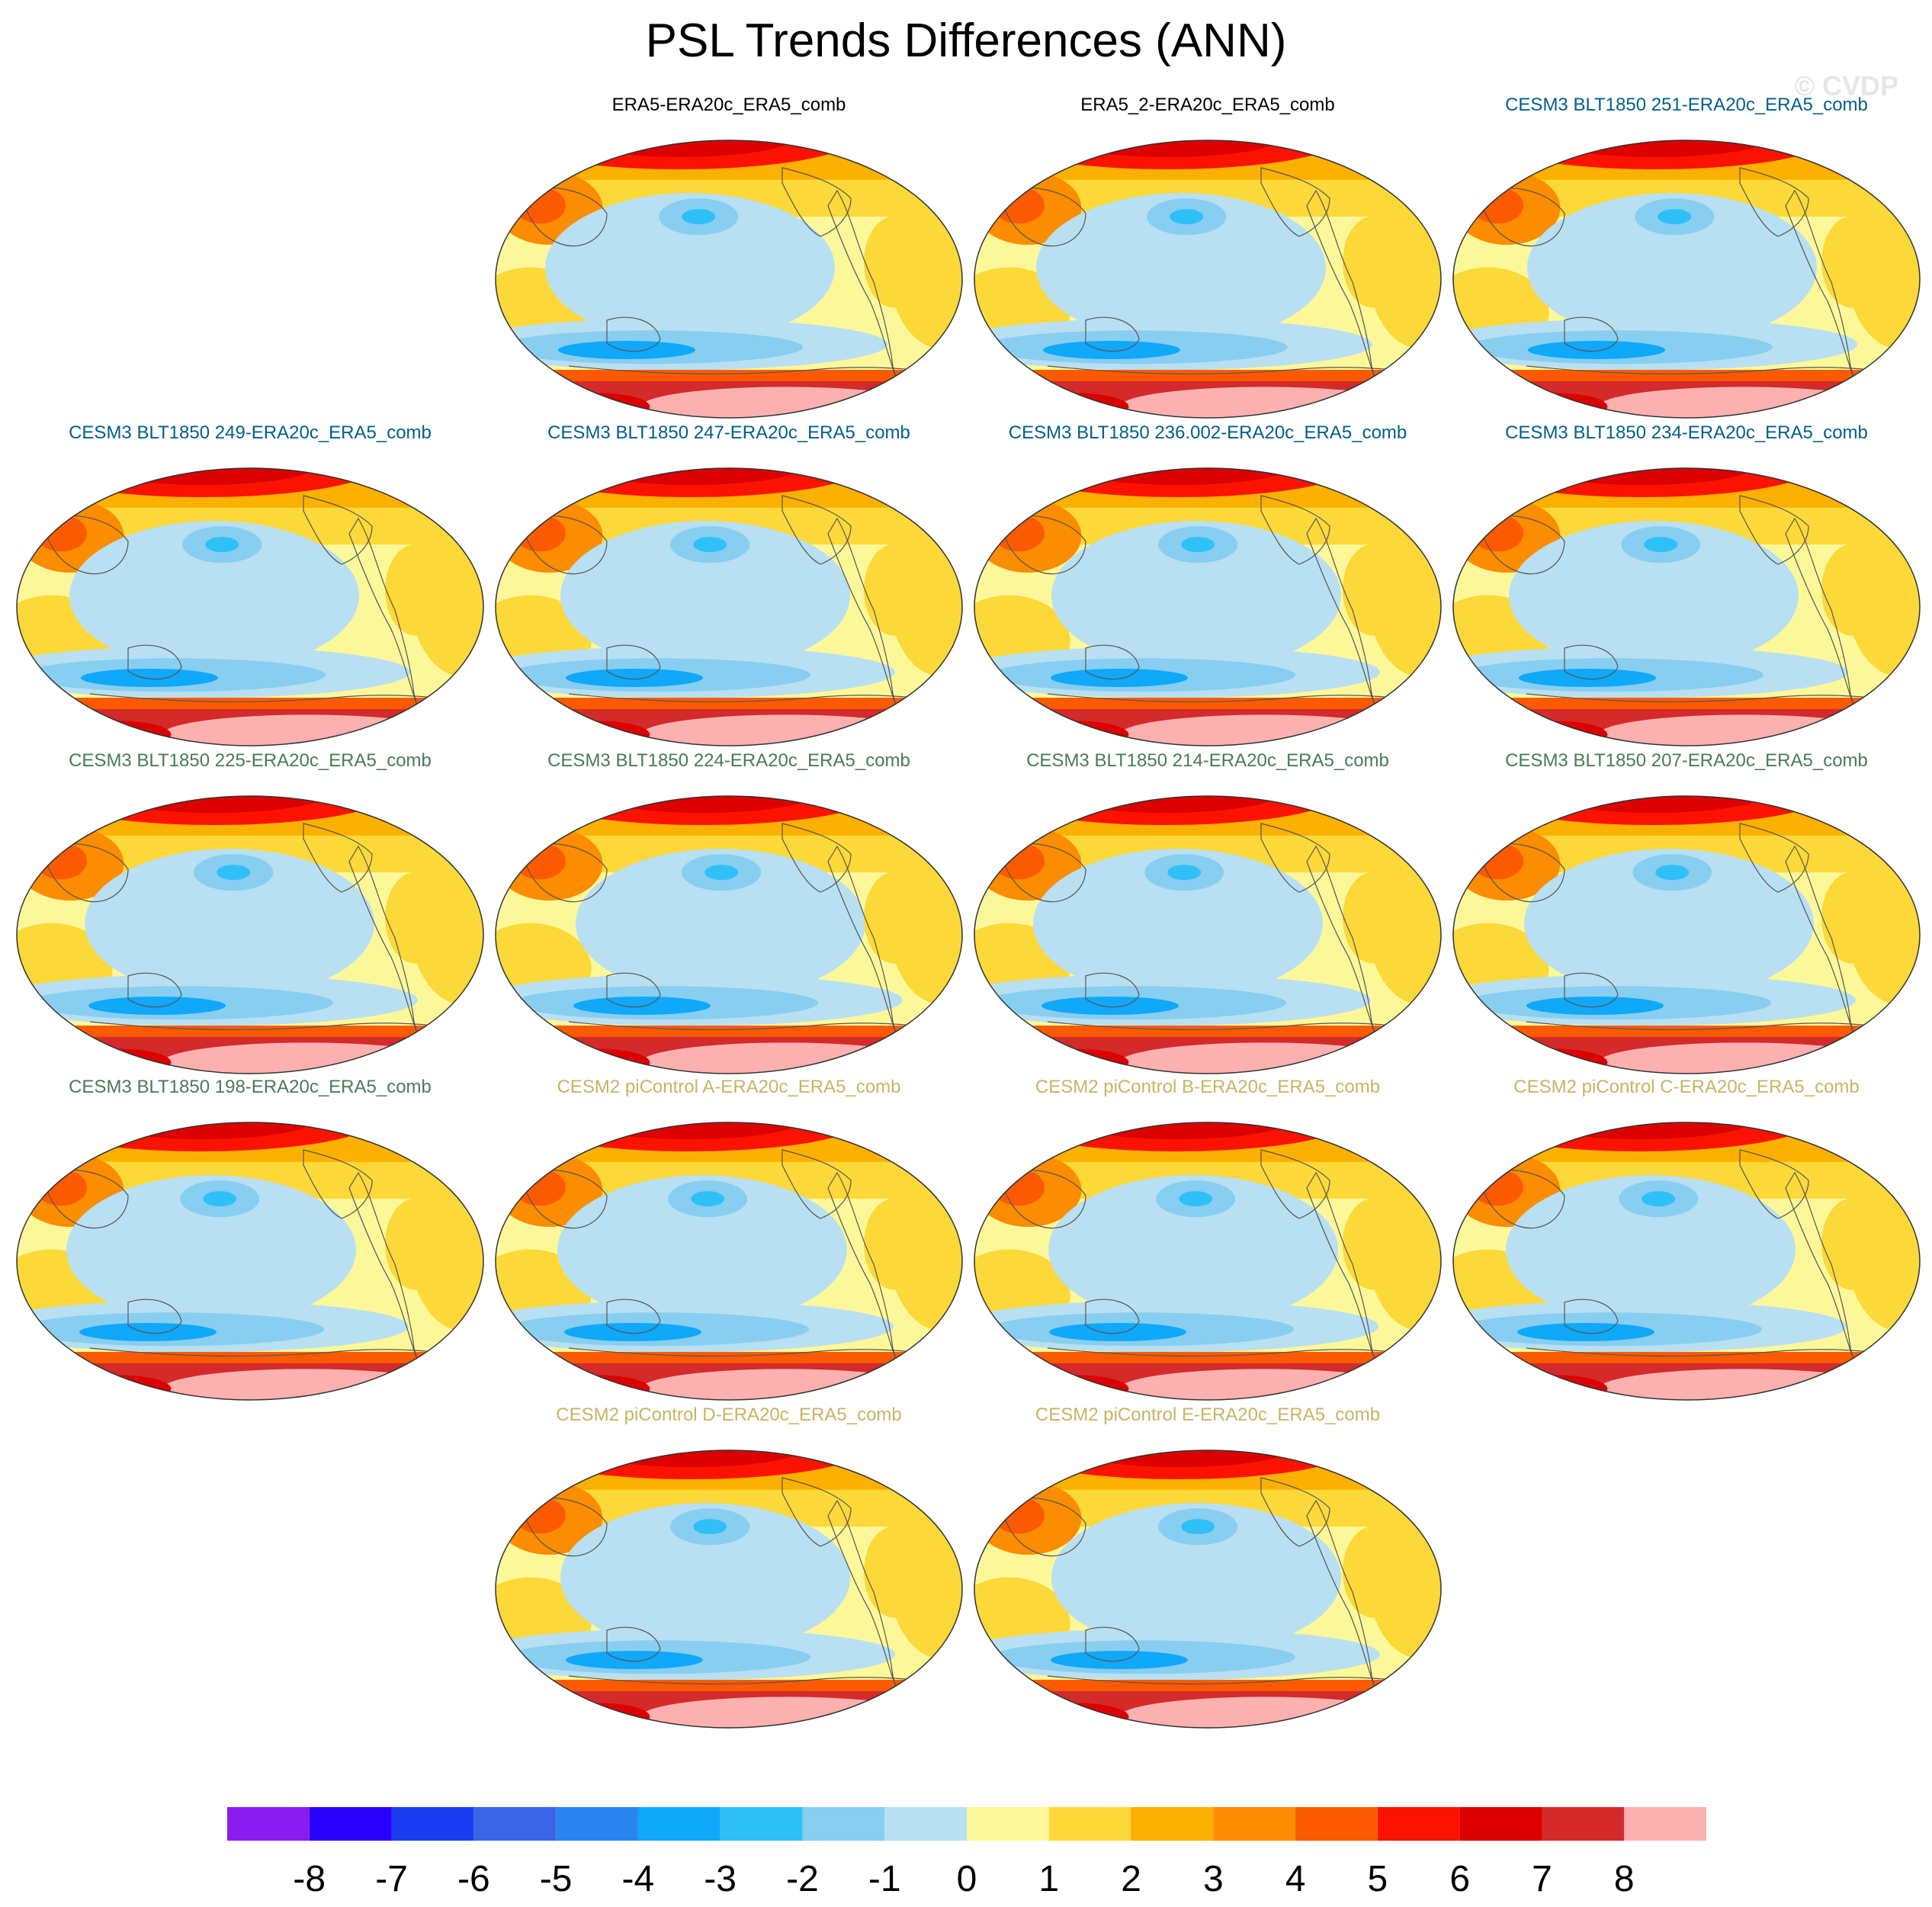 This screenshot has height=1907, width=1932. Describe the element at coordinates (473, 1879) in the screenshot. I see `colorbar-tick-label: -6` at that location.